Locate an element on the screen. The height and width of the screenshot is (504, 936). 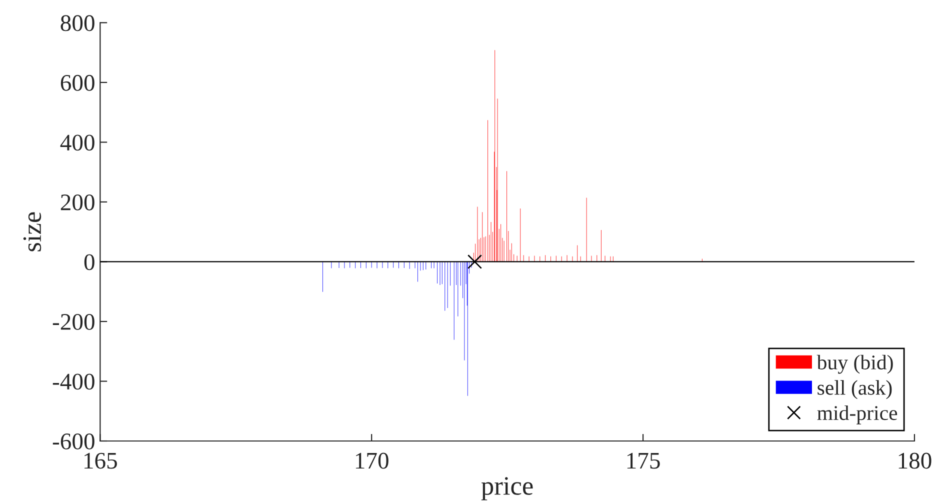
legend-label: sell (ask) is located at coordinates (855, 390).